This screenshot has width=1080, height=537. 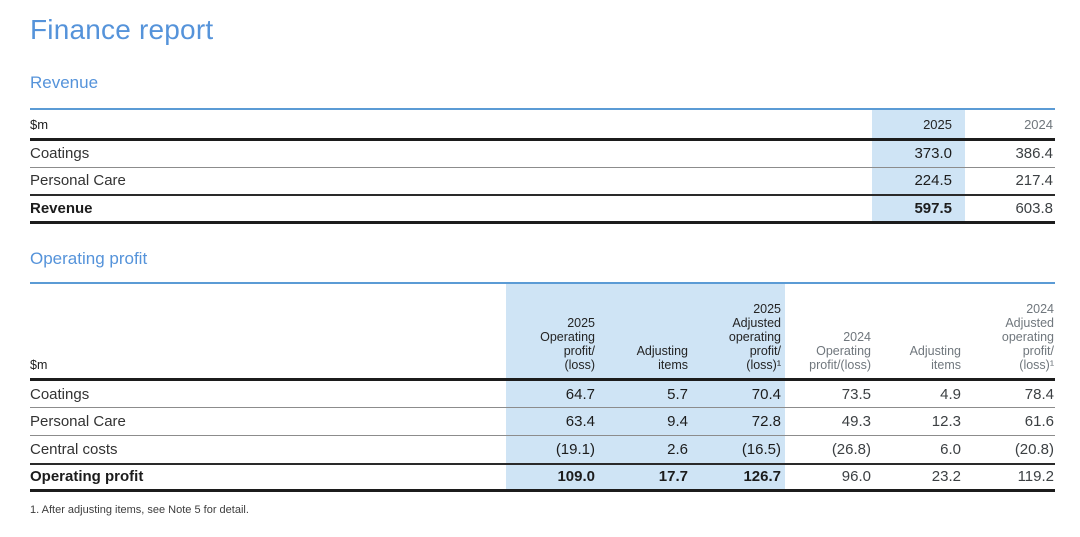 I want to click on section-title-operating-profit: Operating profit, so click(x=89, y=258).